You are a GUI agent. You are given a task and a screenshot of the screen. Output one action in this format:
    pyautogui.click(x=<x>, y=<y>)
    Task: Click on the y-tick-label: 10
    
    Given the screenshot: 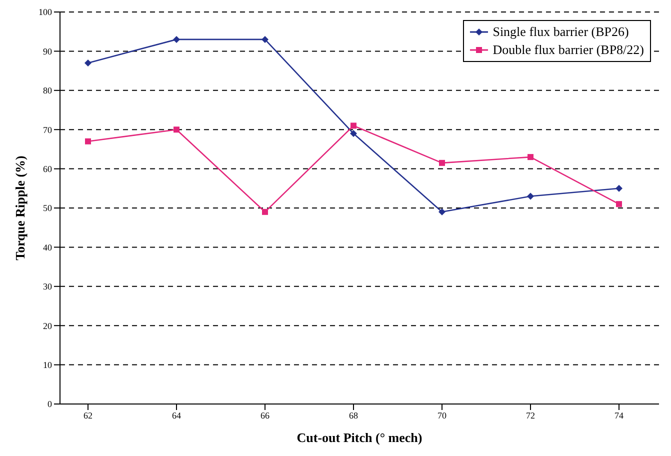 What is the action you would take?
    pyautogui.click(x=47, y=365)
    